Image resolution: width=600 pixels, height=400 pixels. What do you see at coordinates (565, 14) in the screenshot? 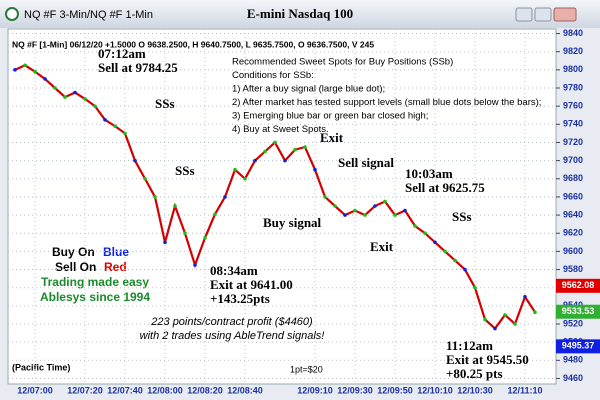
I see `close-button` at bounding box center [565, 14].